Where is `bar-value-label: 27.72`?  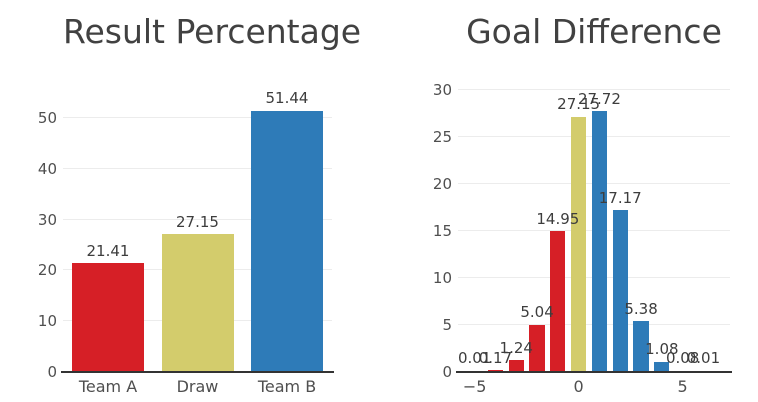
bar-value-label: 27.72 is located at coordinates (599, 98).